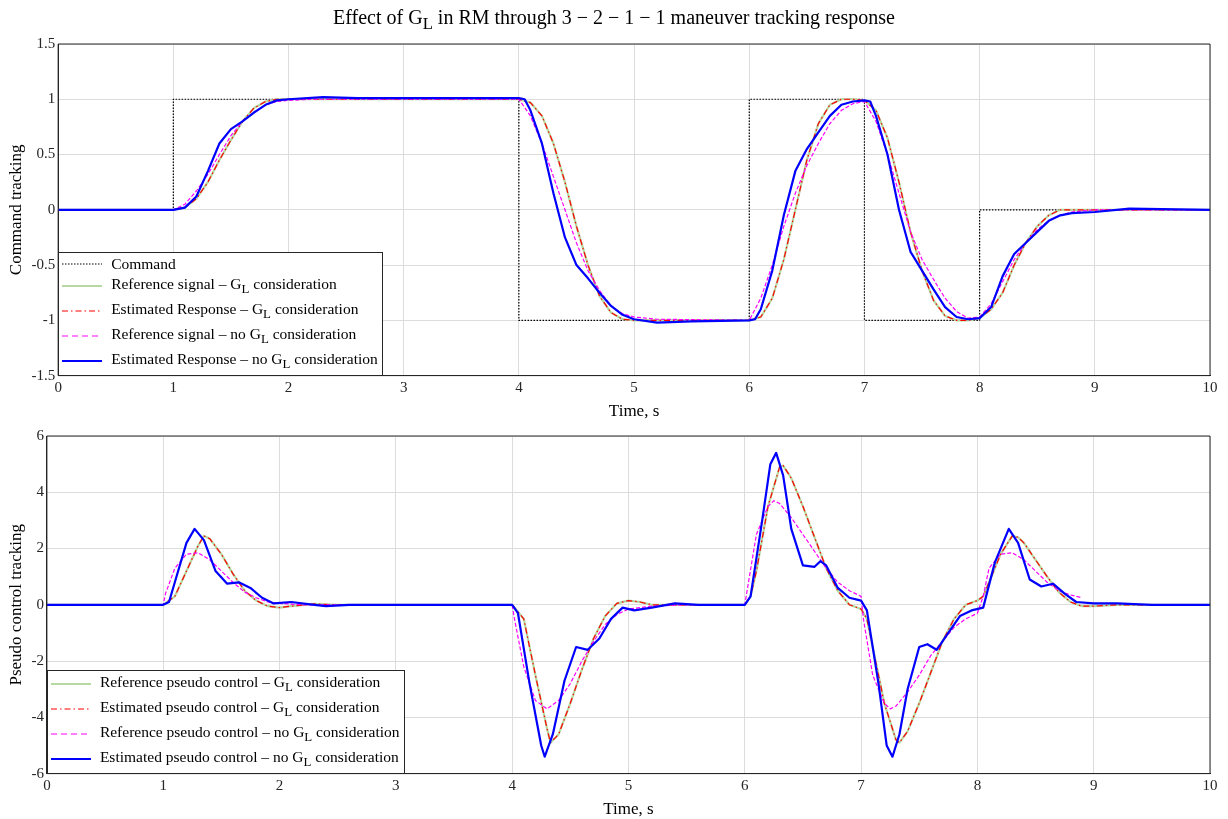  I want to click on legend-label: Reference pseudo control – no G$_{L}$ consideration, so click(249, 733).